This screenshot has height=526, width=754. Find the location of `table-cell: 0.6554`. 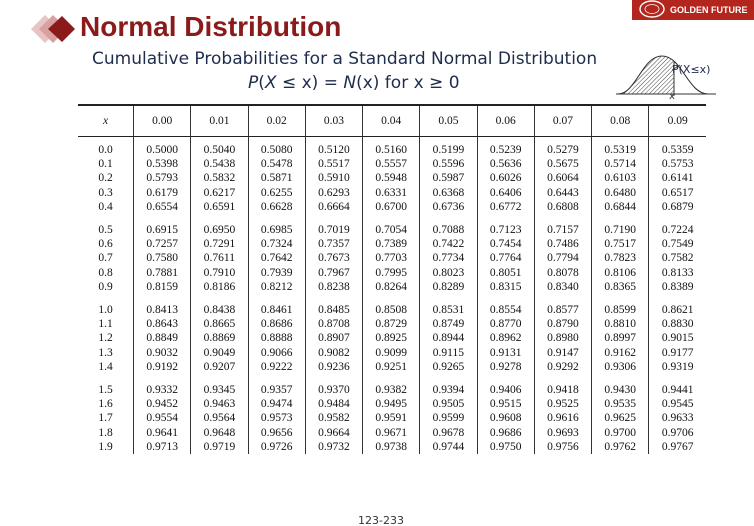

table-cell: 0.6554 is located at coordinates (161, 207).